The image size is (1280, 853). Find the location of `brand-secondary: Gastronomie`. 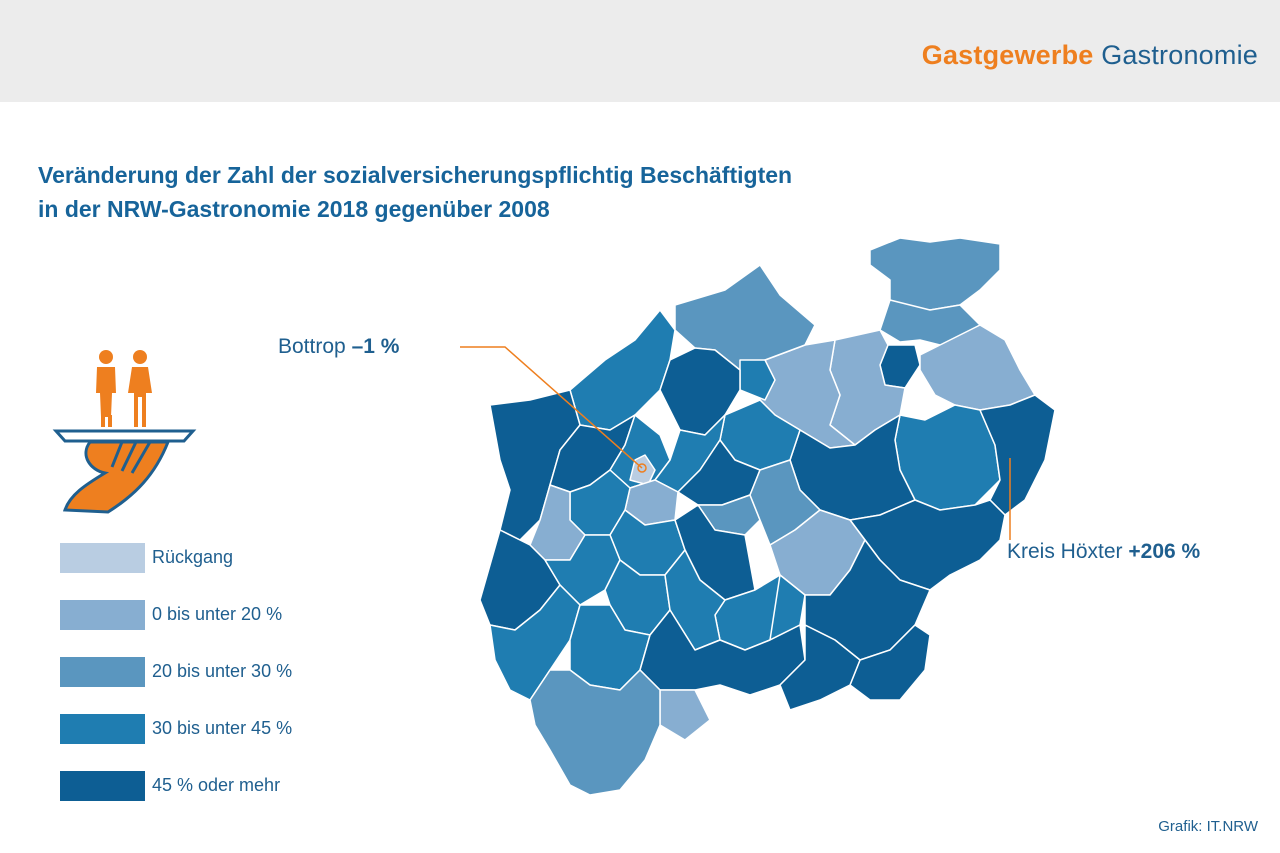

brand-secondary: Gastronomie is located at coordinates (1179, 55).